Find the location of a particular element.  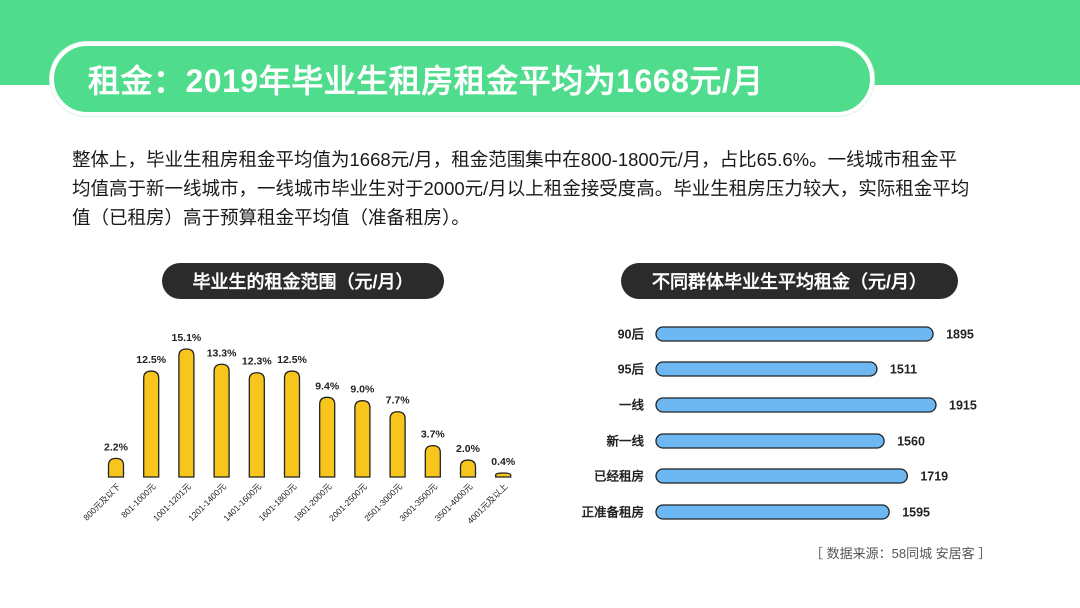

page-title-pill: 租金：2019年毕业生租房租金平均为1668元/月 is located at coordinates (462, 79).